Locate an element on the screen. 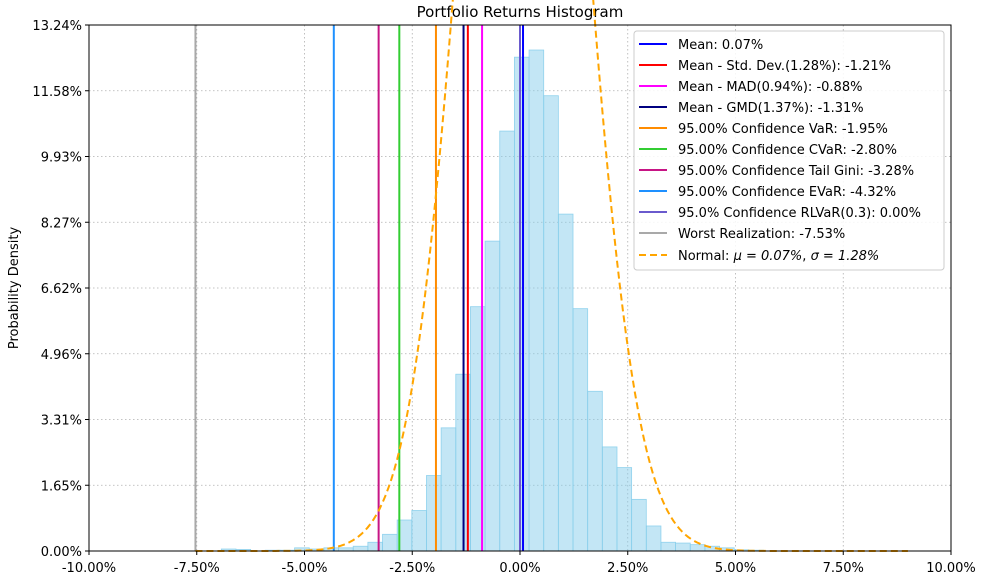  y-tick-label: 8.27% is located at coordinates (61, 223).